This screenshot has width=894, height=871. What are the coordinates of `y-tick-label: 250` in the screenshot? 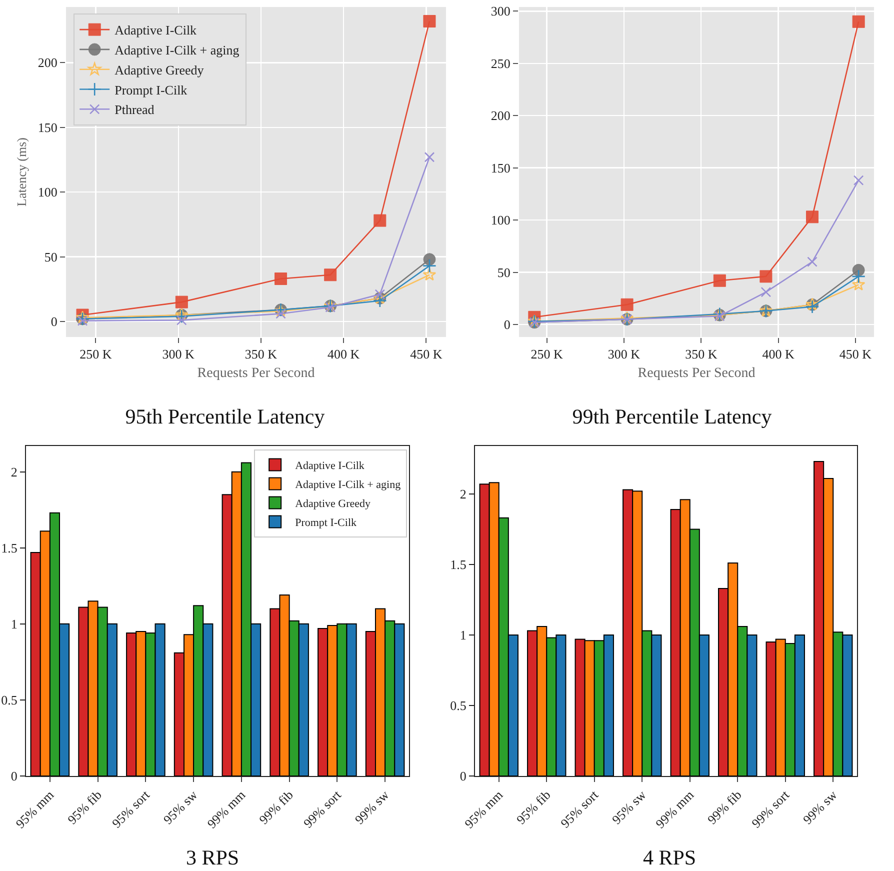 It's located at (500, 63).